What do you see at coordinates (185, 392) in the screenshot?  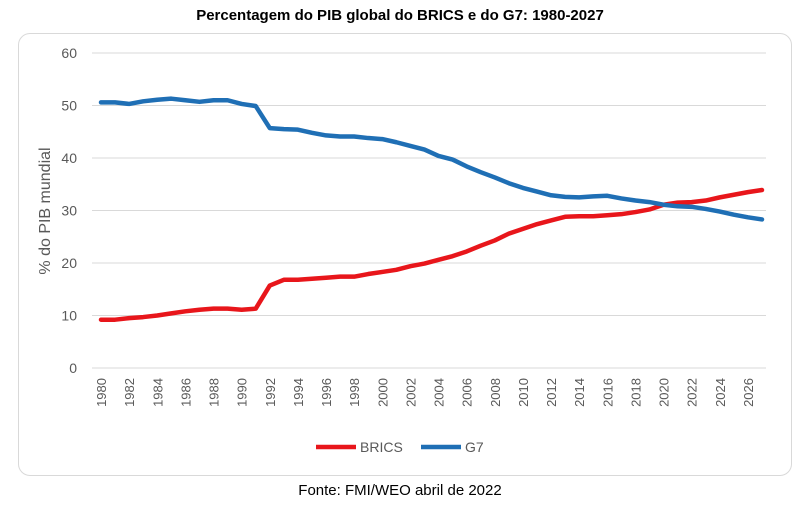 I see `x-tick-label: 1986` at bounding box center [185, 392].